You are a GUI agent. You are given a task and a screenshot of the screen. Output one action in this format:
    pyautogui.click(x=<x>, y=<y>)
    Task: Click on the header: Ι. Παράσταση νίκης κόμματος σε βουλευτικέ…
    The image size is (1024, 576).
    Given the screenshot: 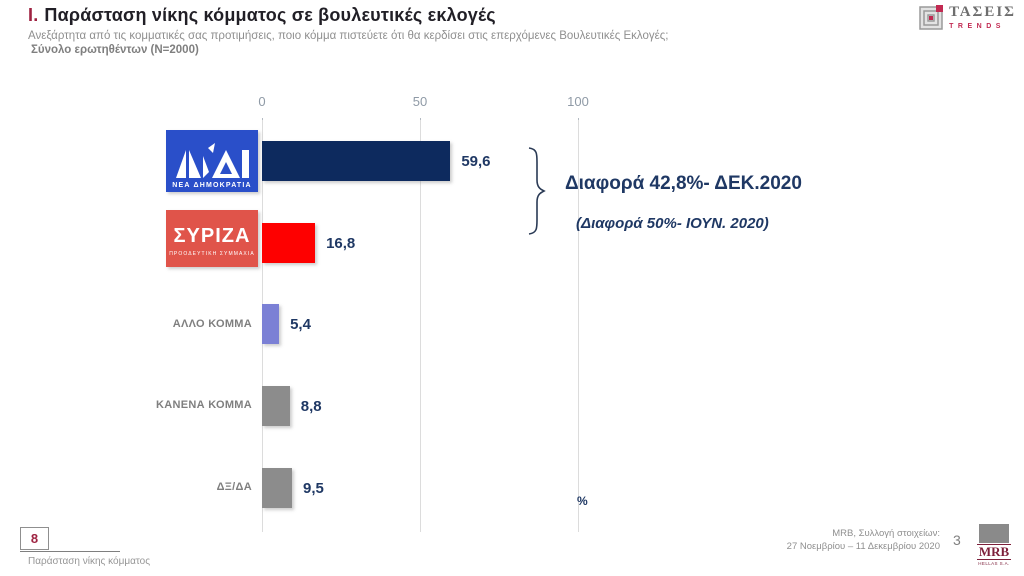 What is the action you would take?
    pyautogui.click(x=468, y=30)
    